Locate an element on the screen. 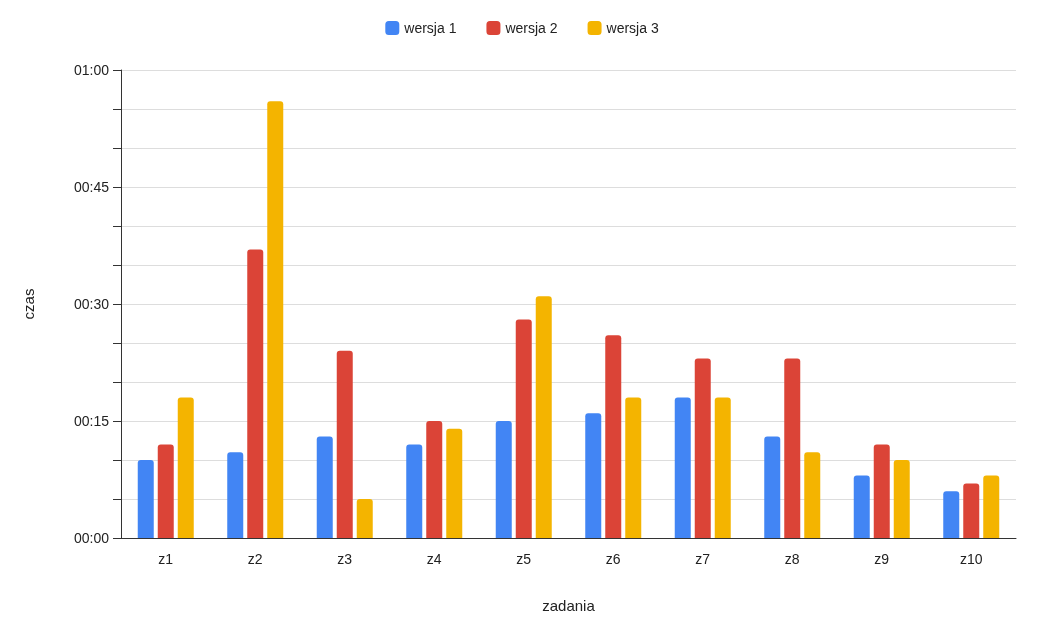  x-tick-label: z1 is located at coordinates (166, 559).